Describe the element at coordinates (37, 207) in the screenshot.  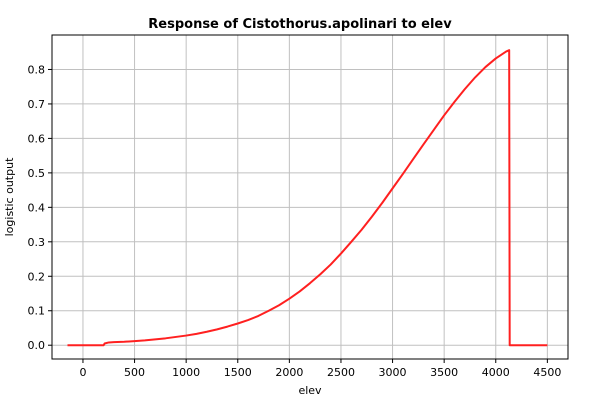
I see `y-tick-label: 0.4` at that location.